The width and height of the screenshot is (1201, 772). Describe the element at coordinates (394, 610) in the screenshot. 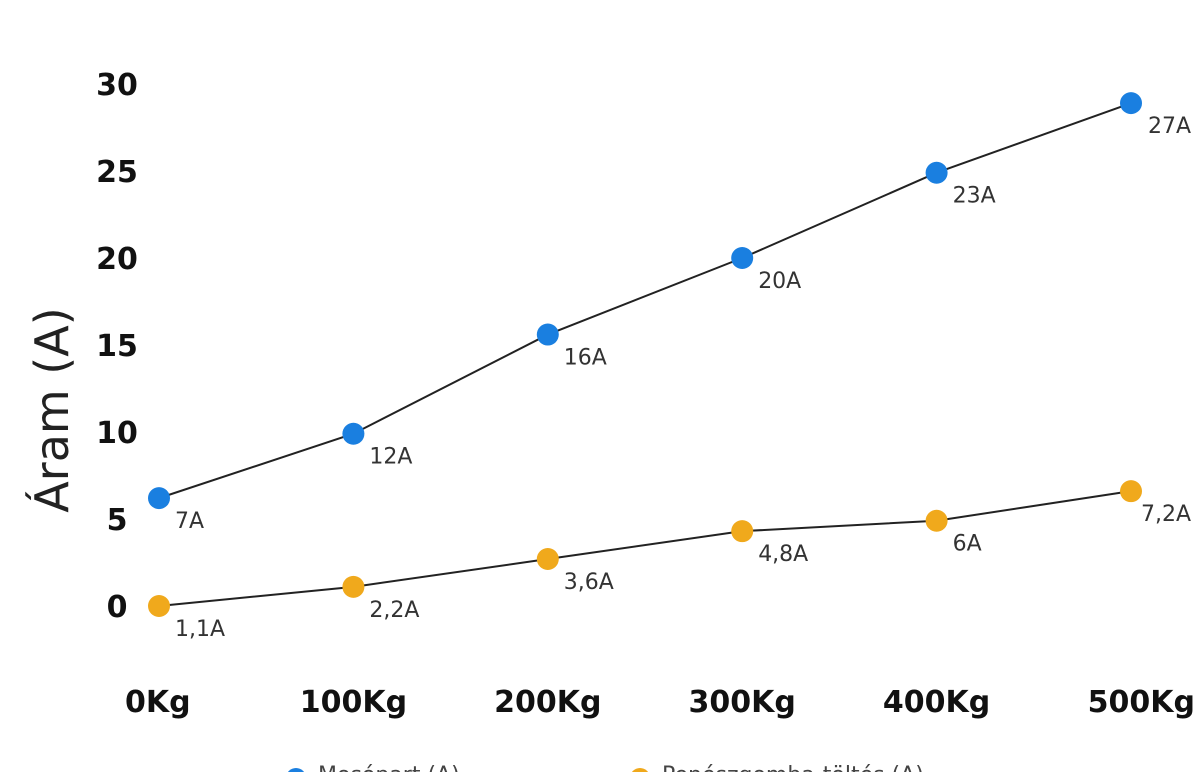

I see `data-label: 2,2A` at that location.